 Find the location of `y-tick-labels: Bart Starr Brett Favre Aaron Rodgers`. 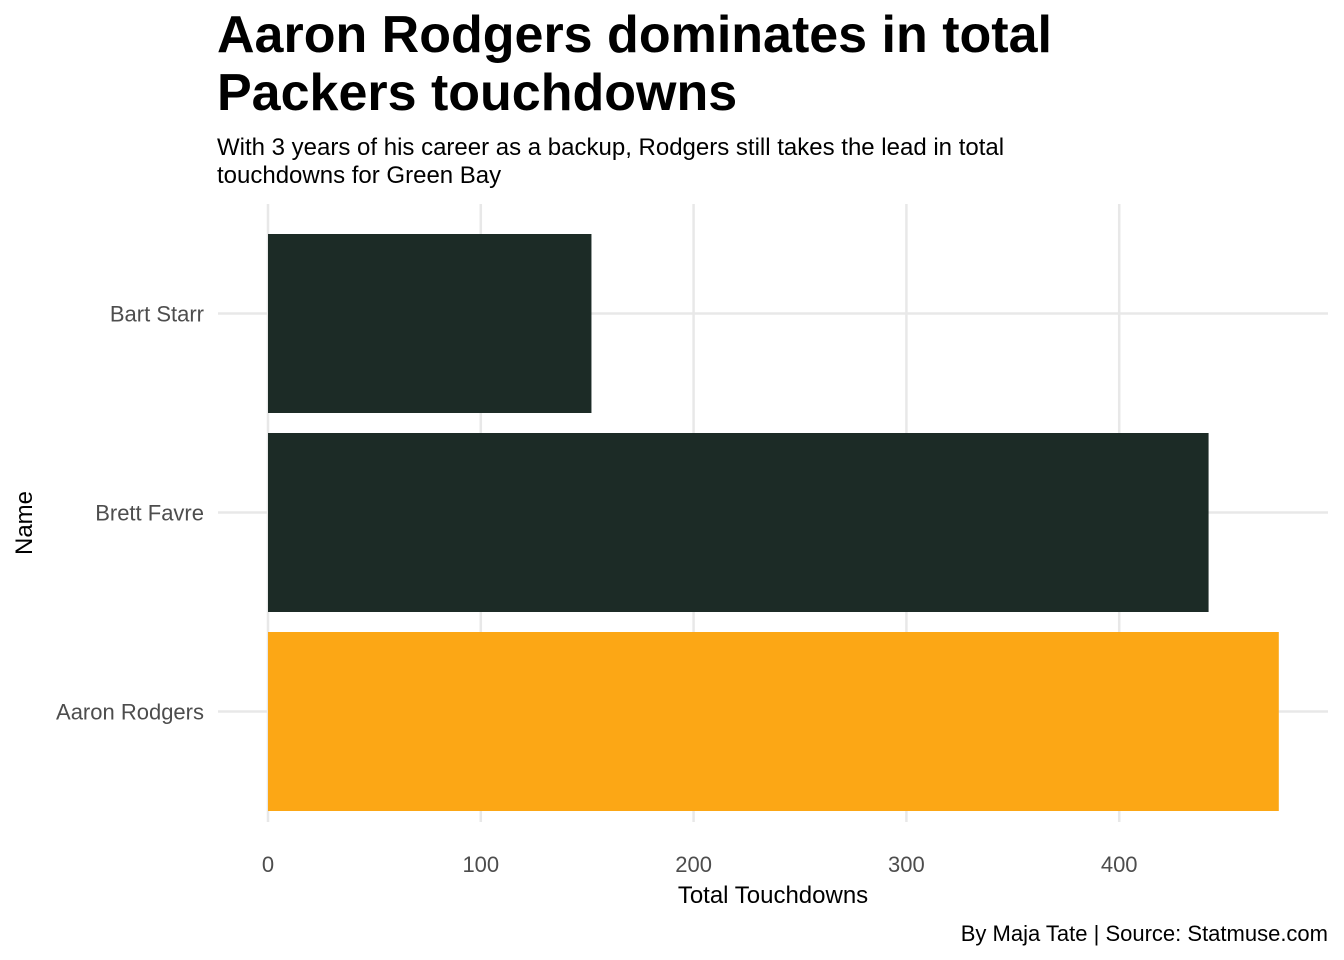

y-tick-labels: Bart Starr Brett Favre Aaron Rodgers is located at coordinates (130, 513).